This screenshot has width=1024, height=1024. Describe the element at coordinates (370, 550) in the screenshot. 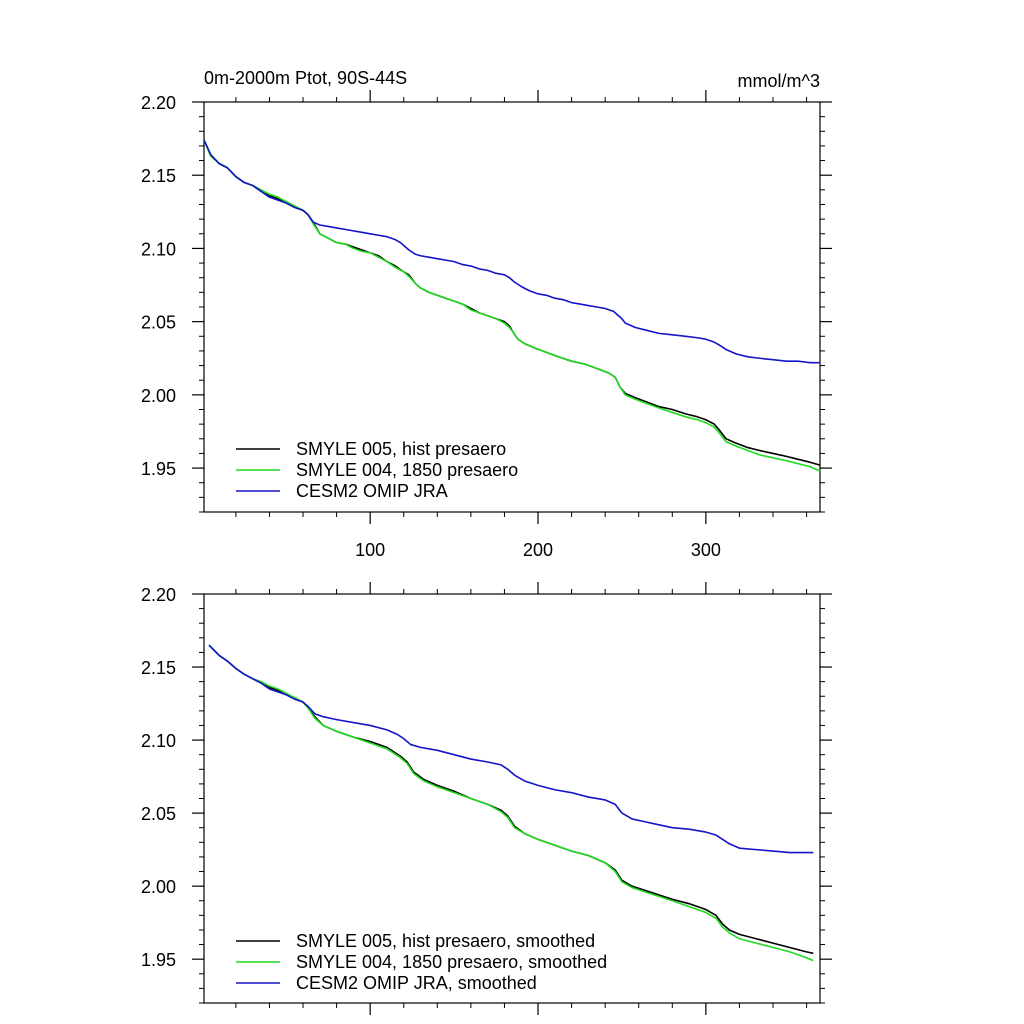

I see `x-tick-label: 100` at that location.